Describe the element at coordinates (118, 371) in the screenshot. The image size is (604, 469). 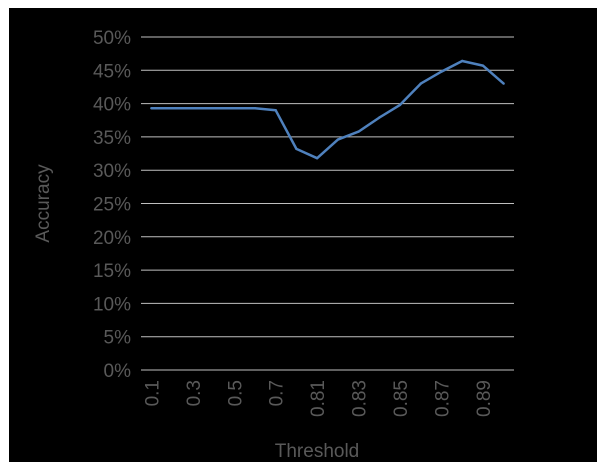
I see `y-tick-label: 0%` at that location.